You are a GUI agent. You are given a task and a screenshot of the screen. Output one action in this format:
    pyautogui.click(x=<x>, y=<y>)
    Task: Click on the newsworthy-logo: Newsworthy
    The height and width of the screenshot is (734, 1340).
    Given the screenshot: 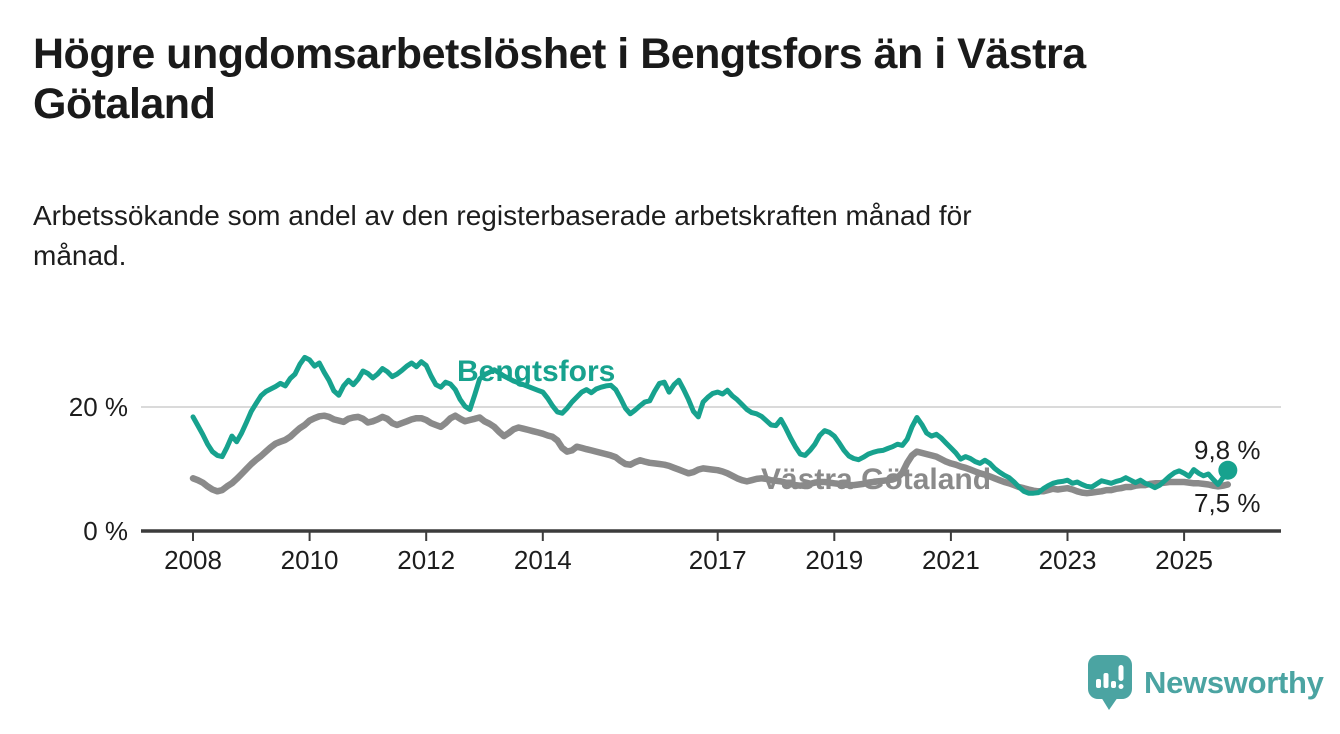 What is the action you would take?
    pyautogui.click(x=1205, y=682)
    